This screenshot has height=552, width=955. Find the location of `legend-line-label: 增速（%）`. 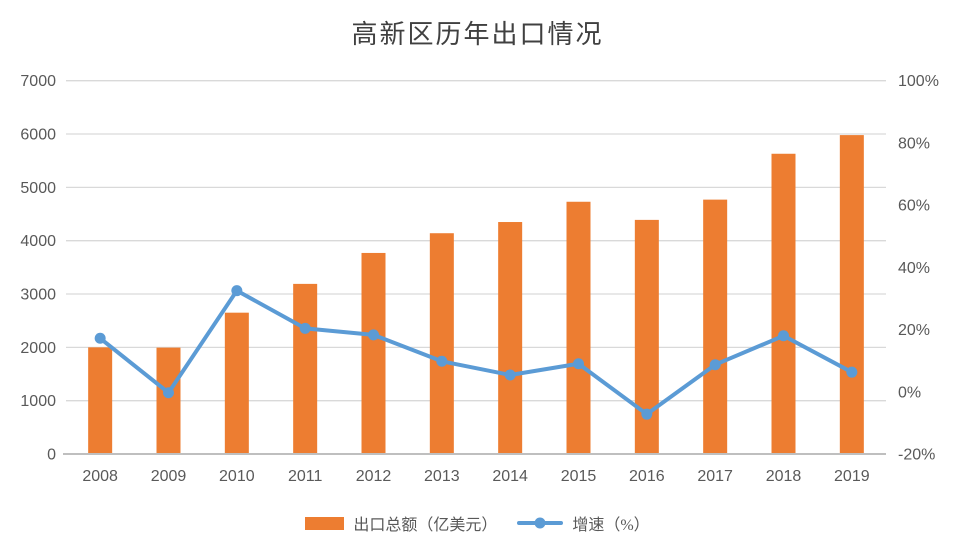

legend-line-label: 增速（%） is located at coordinates (611, 525).